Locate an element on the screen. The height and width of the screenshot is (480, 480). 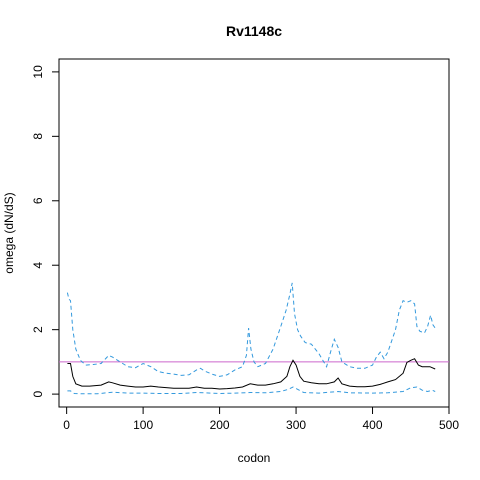
y-tick-label: 10 is located at coordinates (38, 72).